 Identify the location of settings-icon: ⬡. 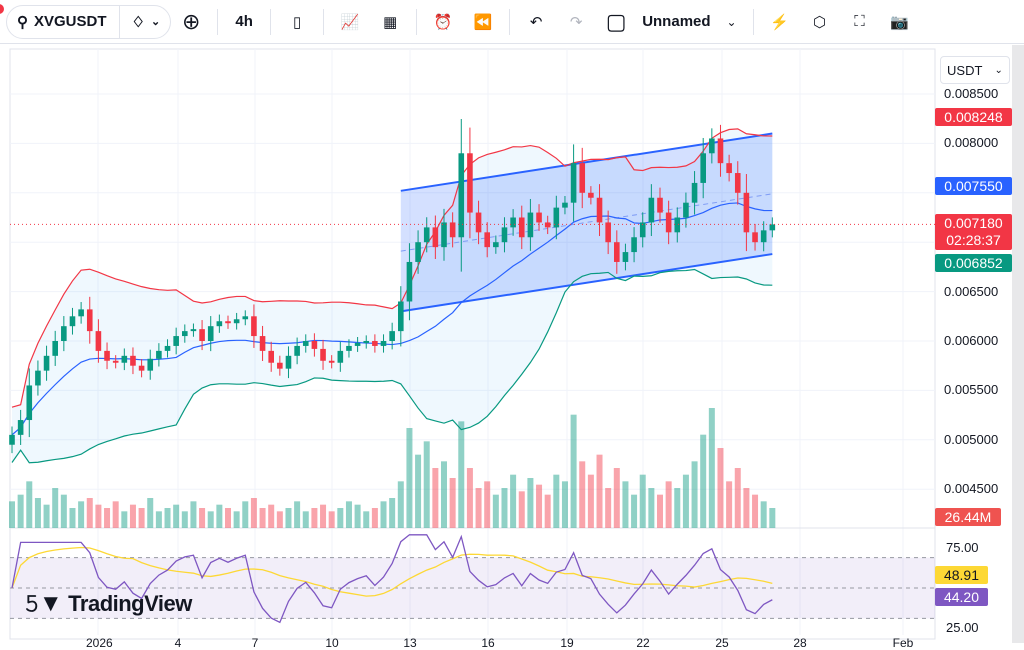
(819, 22).